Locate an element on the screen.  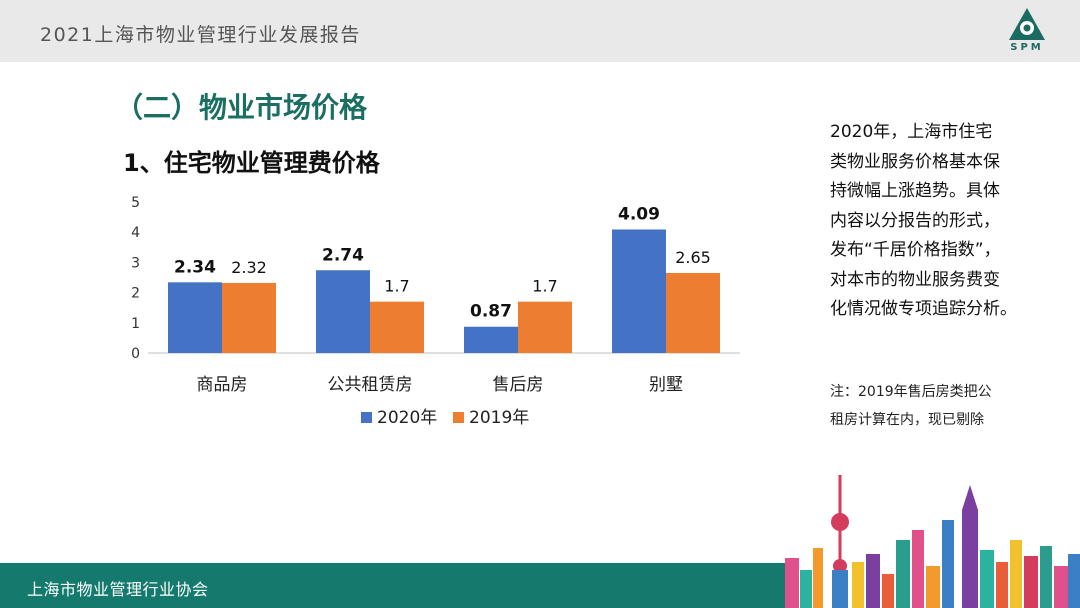
legend-label: 2020年 is located at coordinates (407, 418).